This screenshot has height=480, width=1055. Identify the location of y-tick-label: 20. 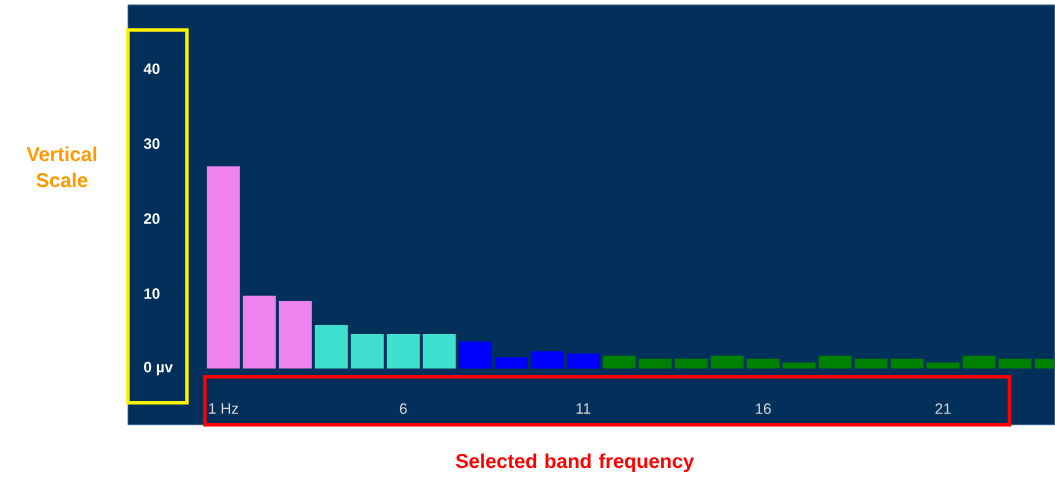
(151, 219).